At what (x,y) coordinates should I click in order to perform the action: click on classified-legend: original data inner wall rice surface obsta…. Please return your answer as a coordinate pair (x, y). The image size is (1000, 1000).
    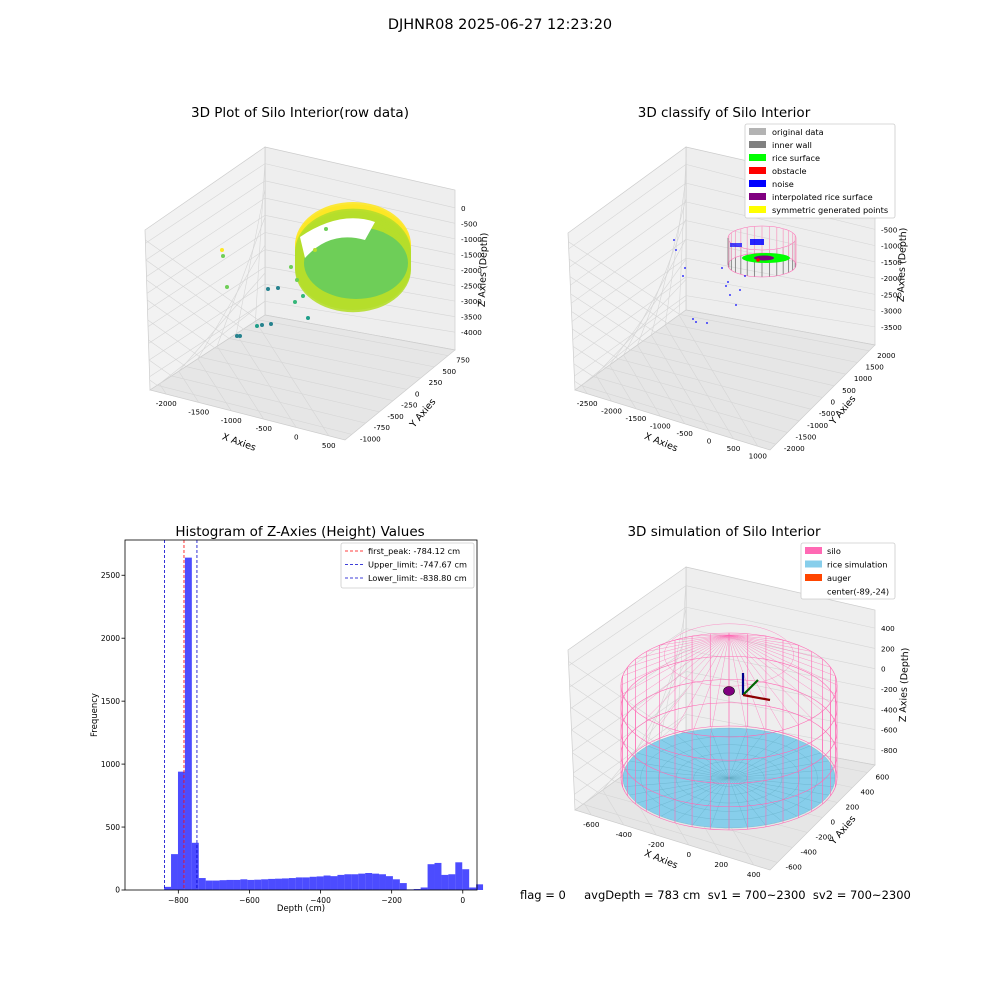
    Looking at the image, I should click on (820, 171).